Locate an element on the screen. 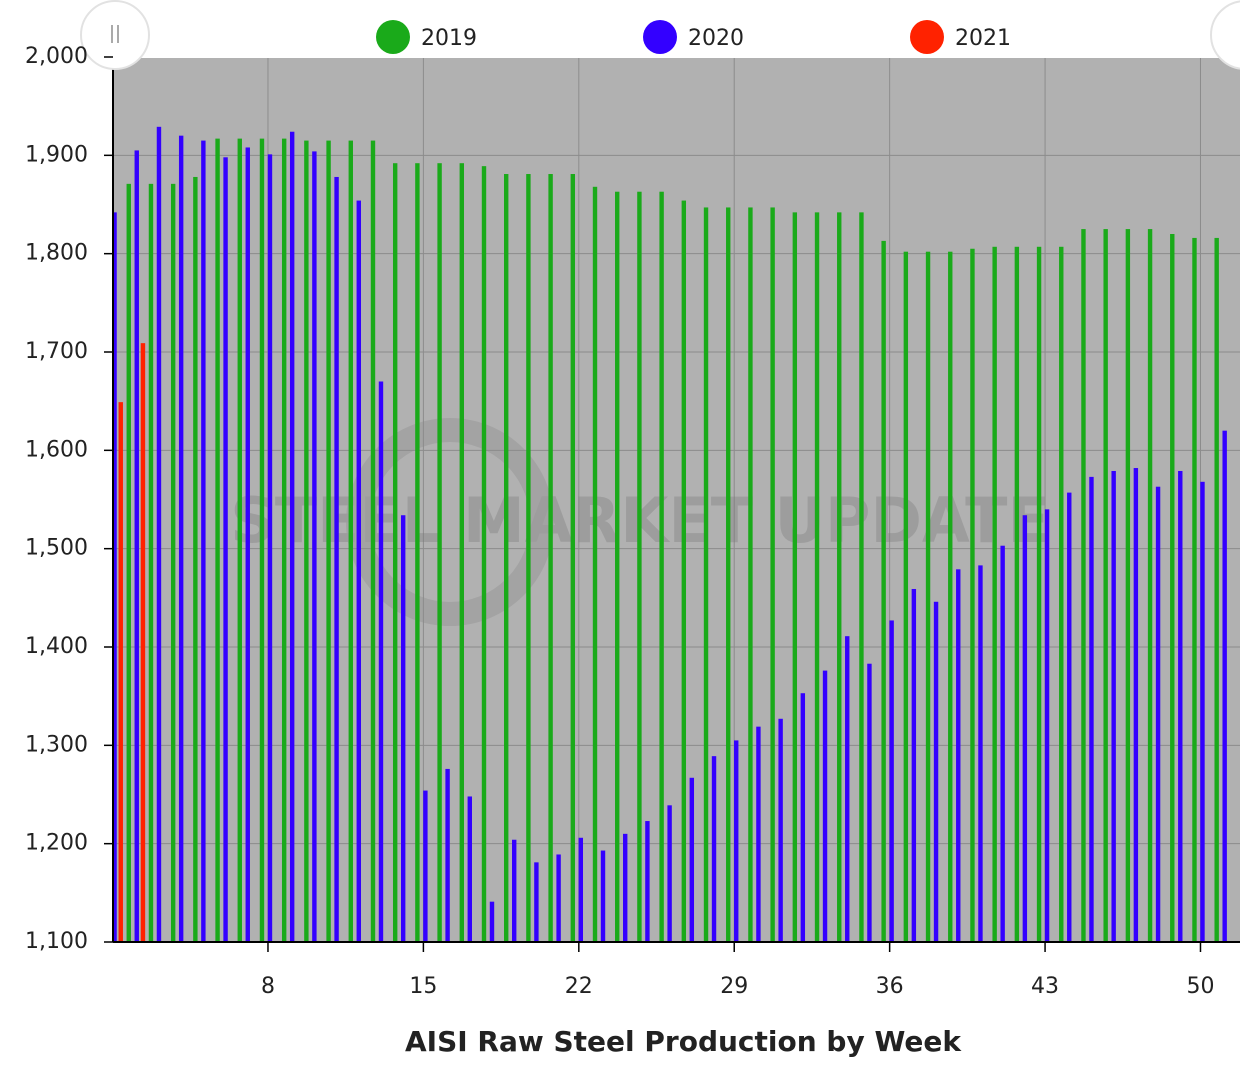 Image resolution: width=1240 pixels, height=1066 pixels. chart-title: AISI Raw Steel Production by Week is located at coordinates (683, 1041).